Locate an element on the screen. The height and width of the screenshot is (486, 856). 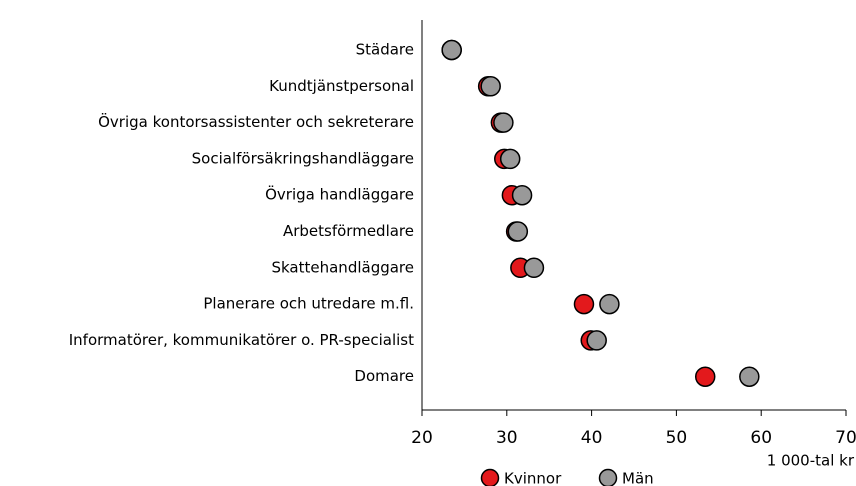
x-tick-label: 40 is located at coordinates (592, 438).